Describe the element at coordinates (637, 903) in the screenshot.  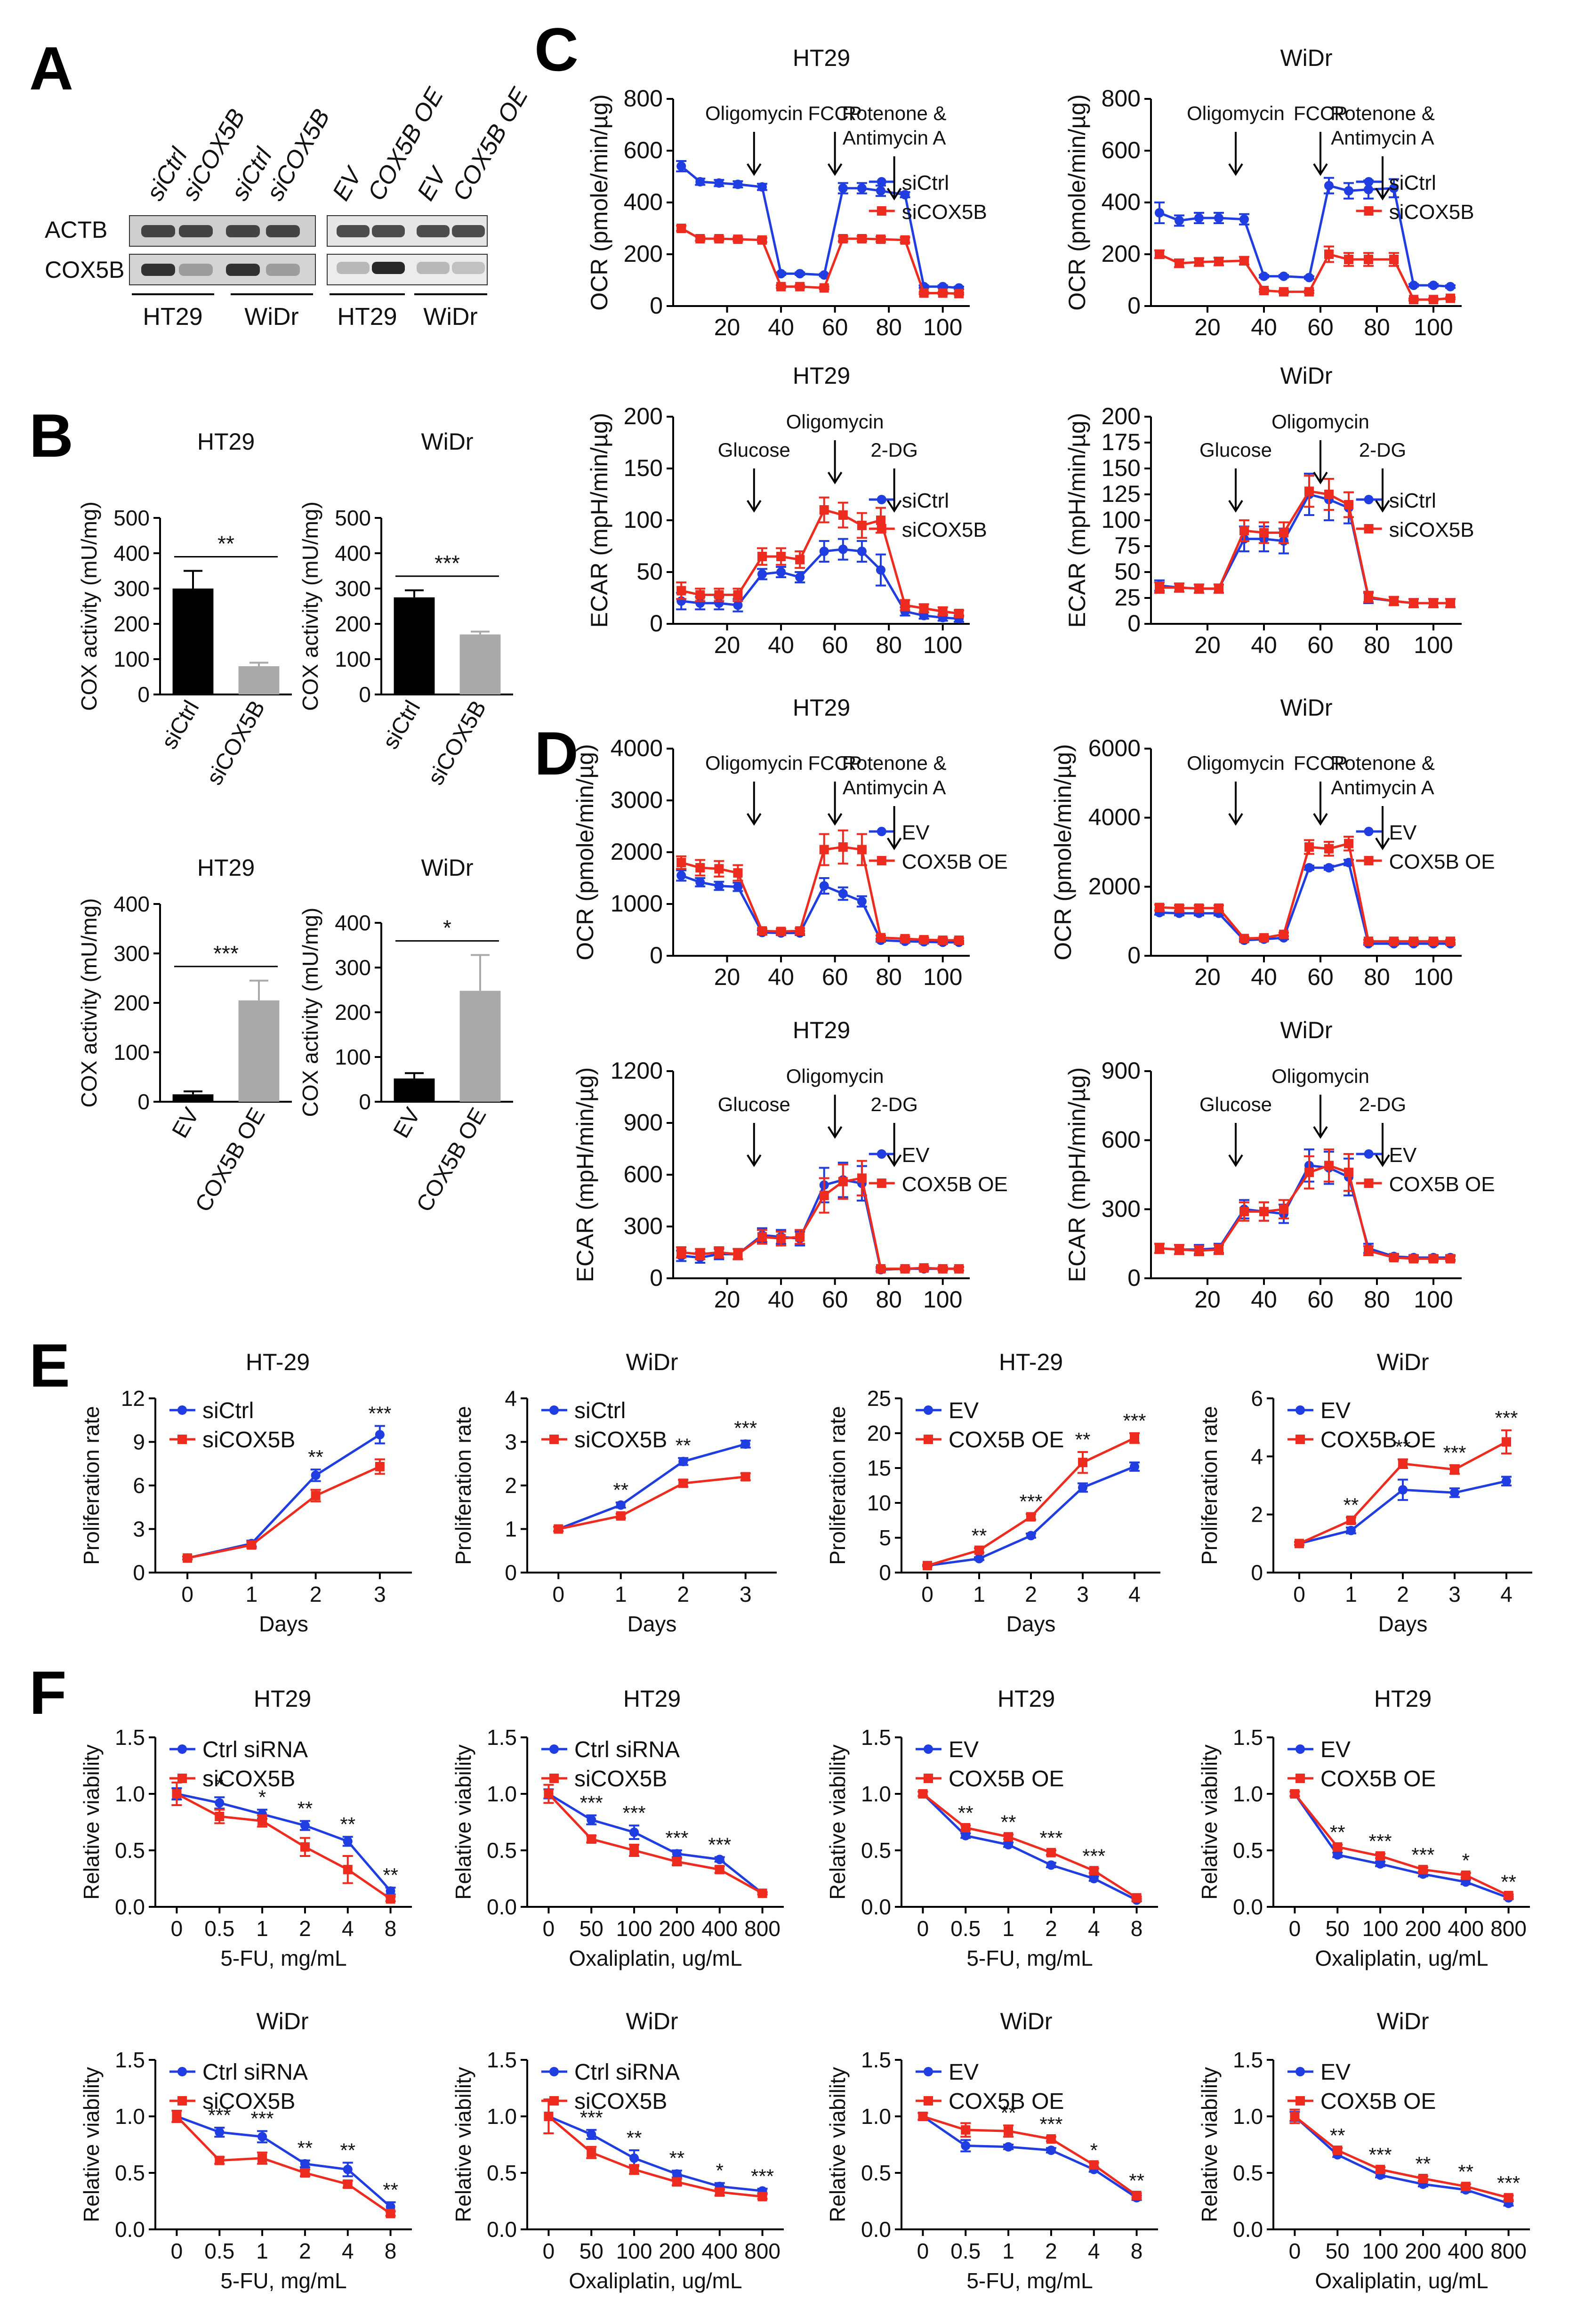
I see `y-tick-label: 1000` at that location.